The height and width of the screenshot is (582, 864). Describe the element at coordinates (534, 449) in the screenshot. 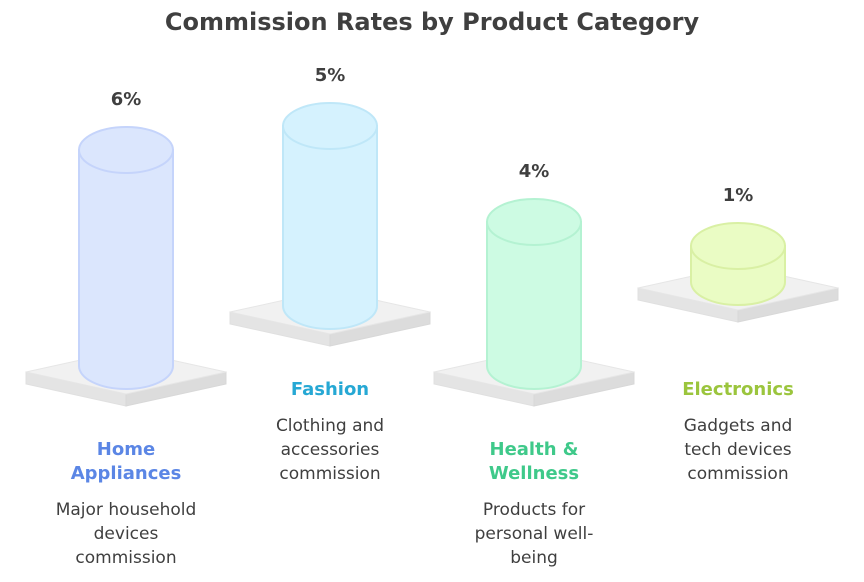

I see `category-label-health-wellness: Health &` at that location.